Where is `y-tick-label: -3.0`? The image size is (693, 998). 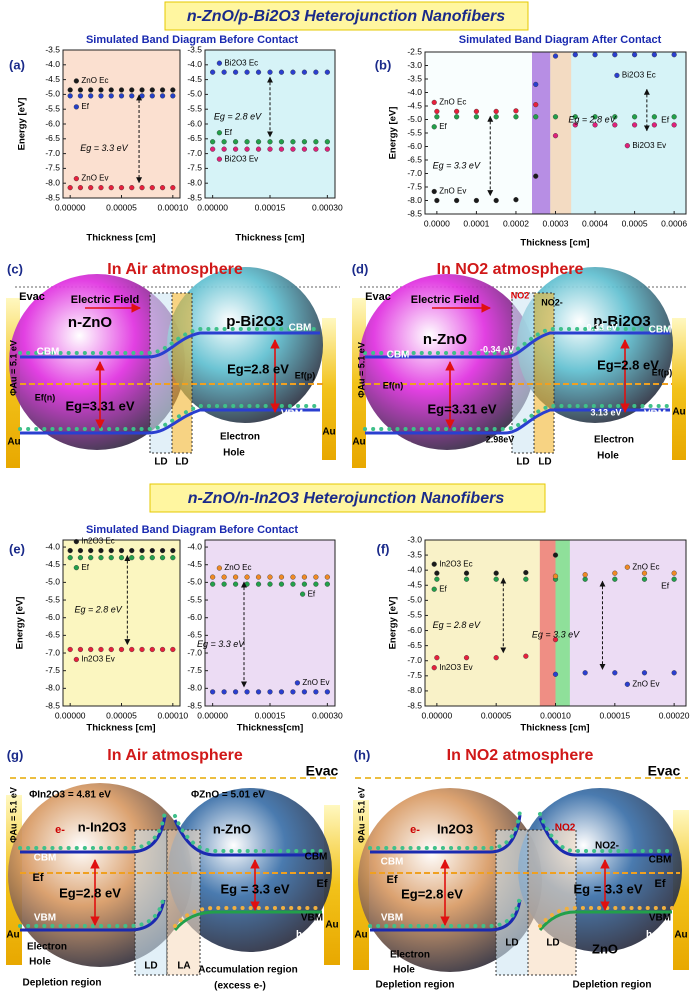 y-tick-label: -3.0 is located at coordinates (414, 539).